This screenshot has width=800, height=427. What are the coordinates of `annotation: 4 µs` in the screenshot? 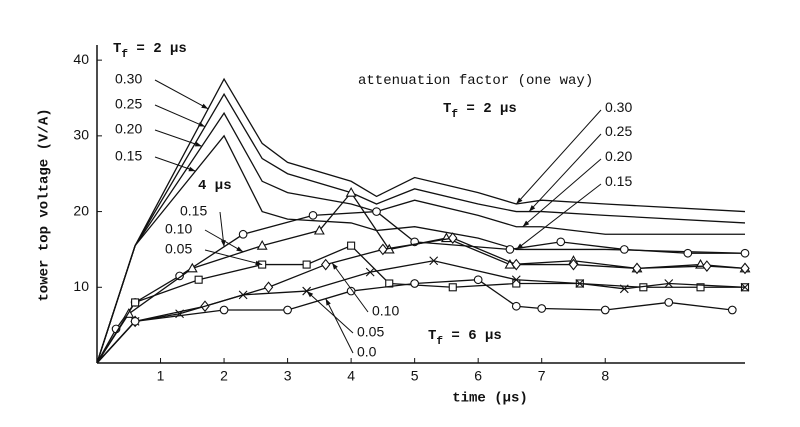 It's located at (215, 186).